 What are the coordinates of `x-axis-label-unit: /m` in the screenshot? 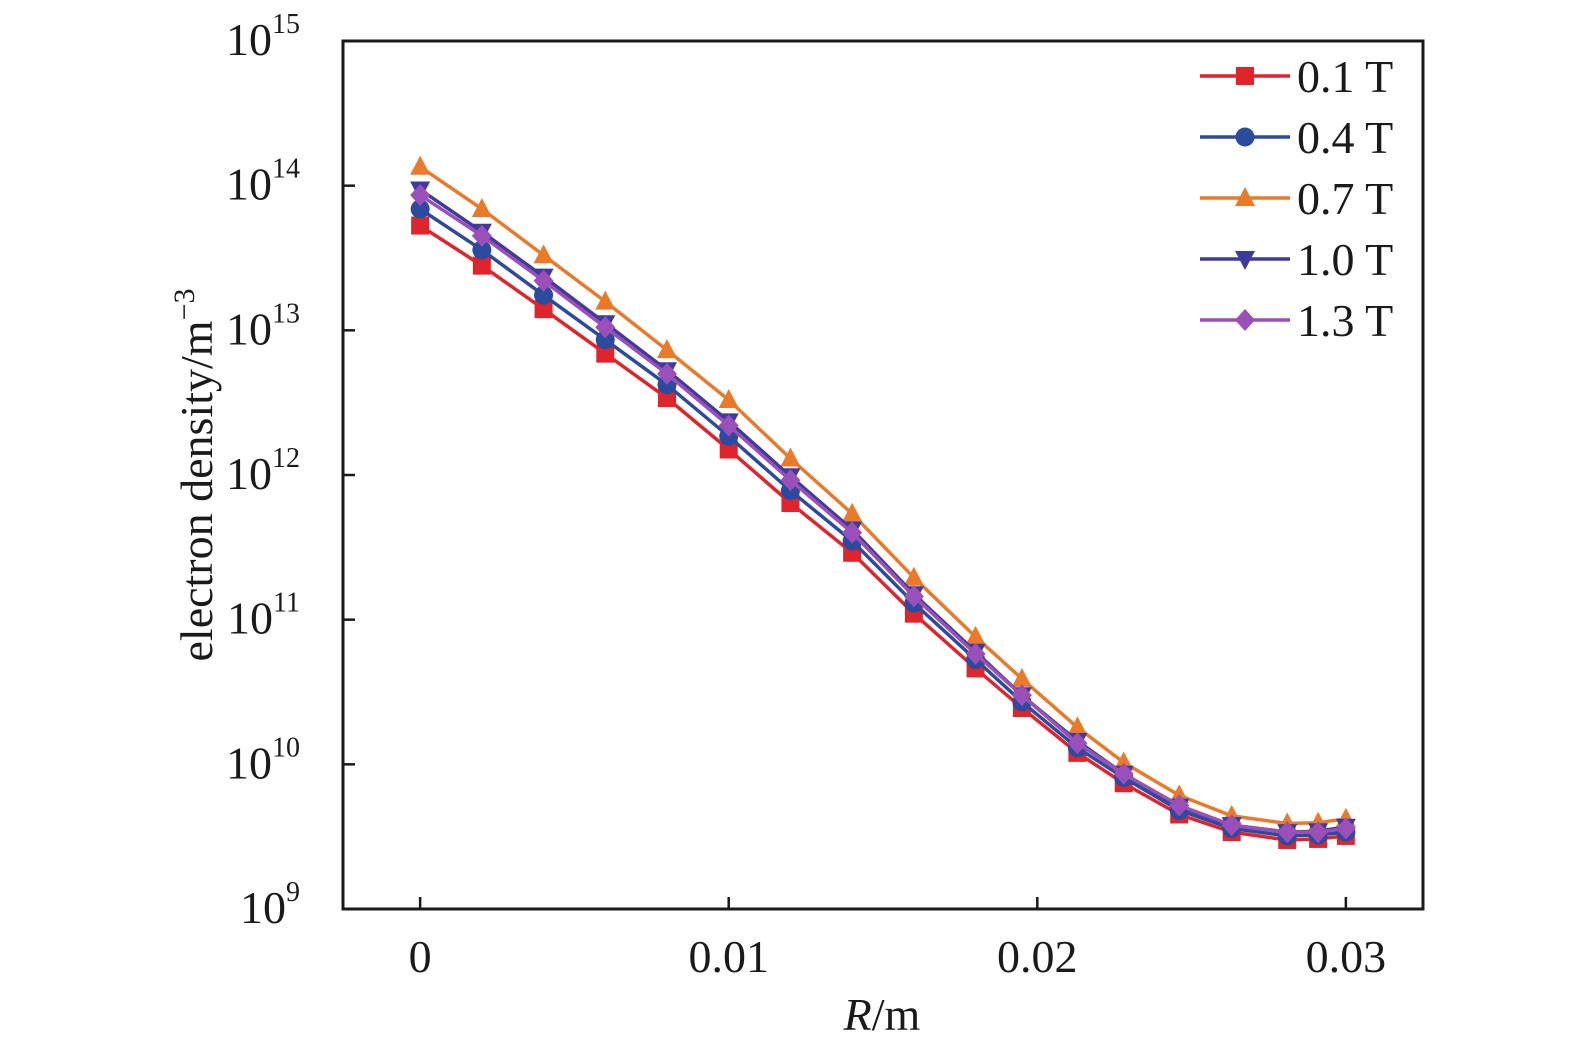 It's located at (896, 1014).